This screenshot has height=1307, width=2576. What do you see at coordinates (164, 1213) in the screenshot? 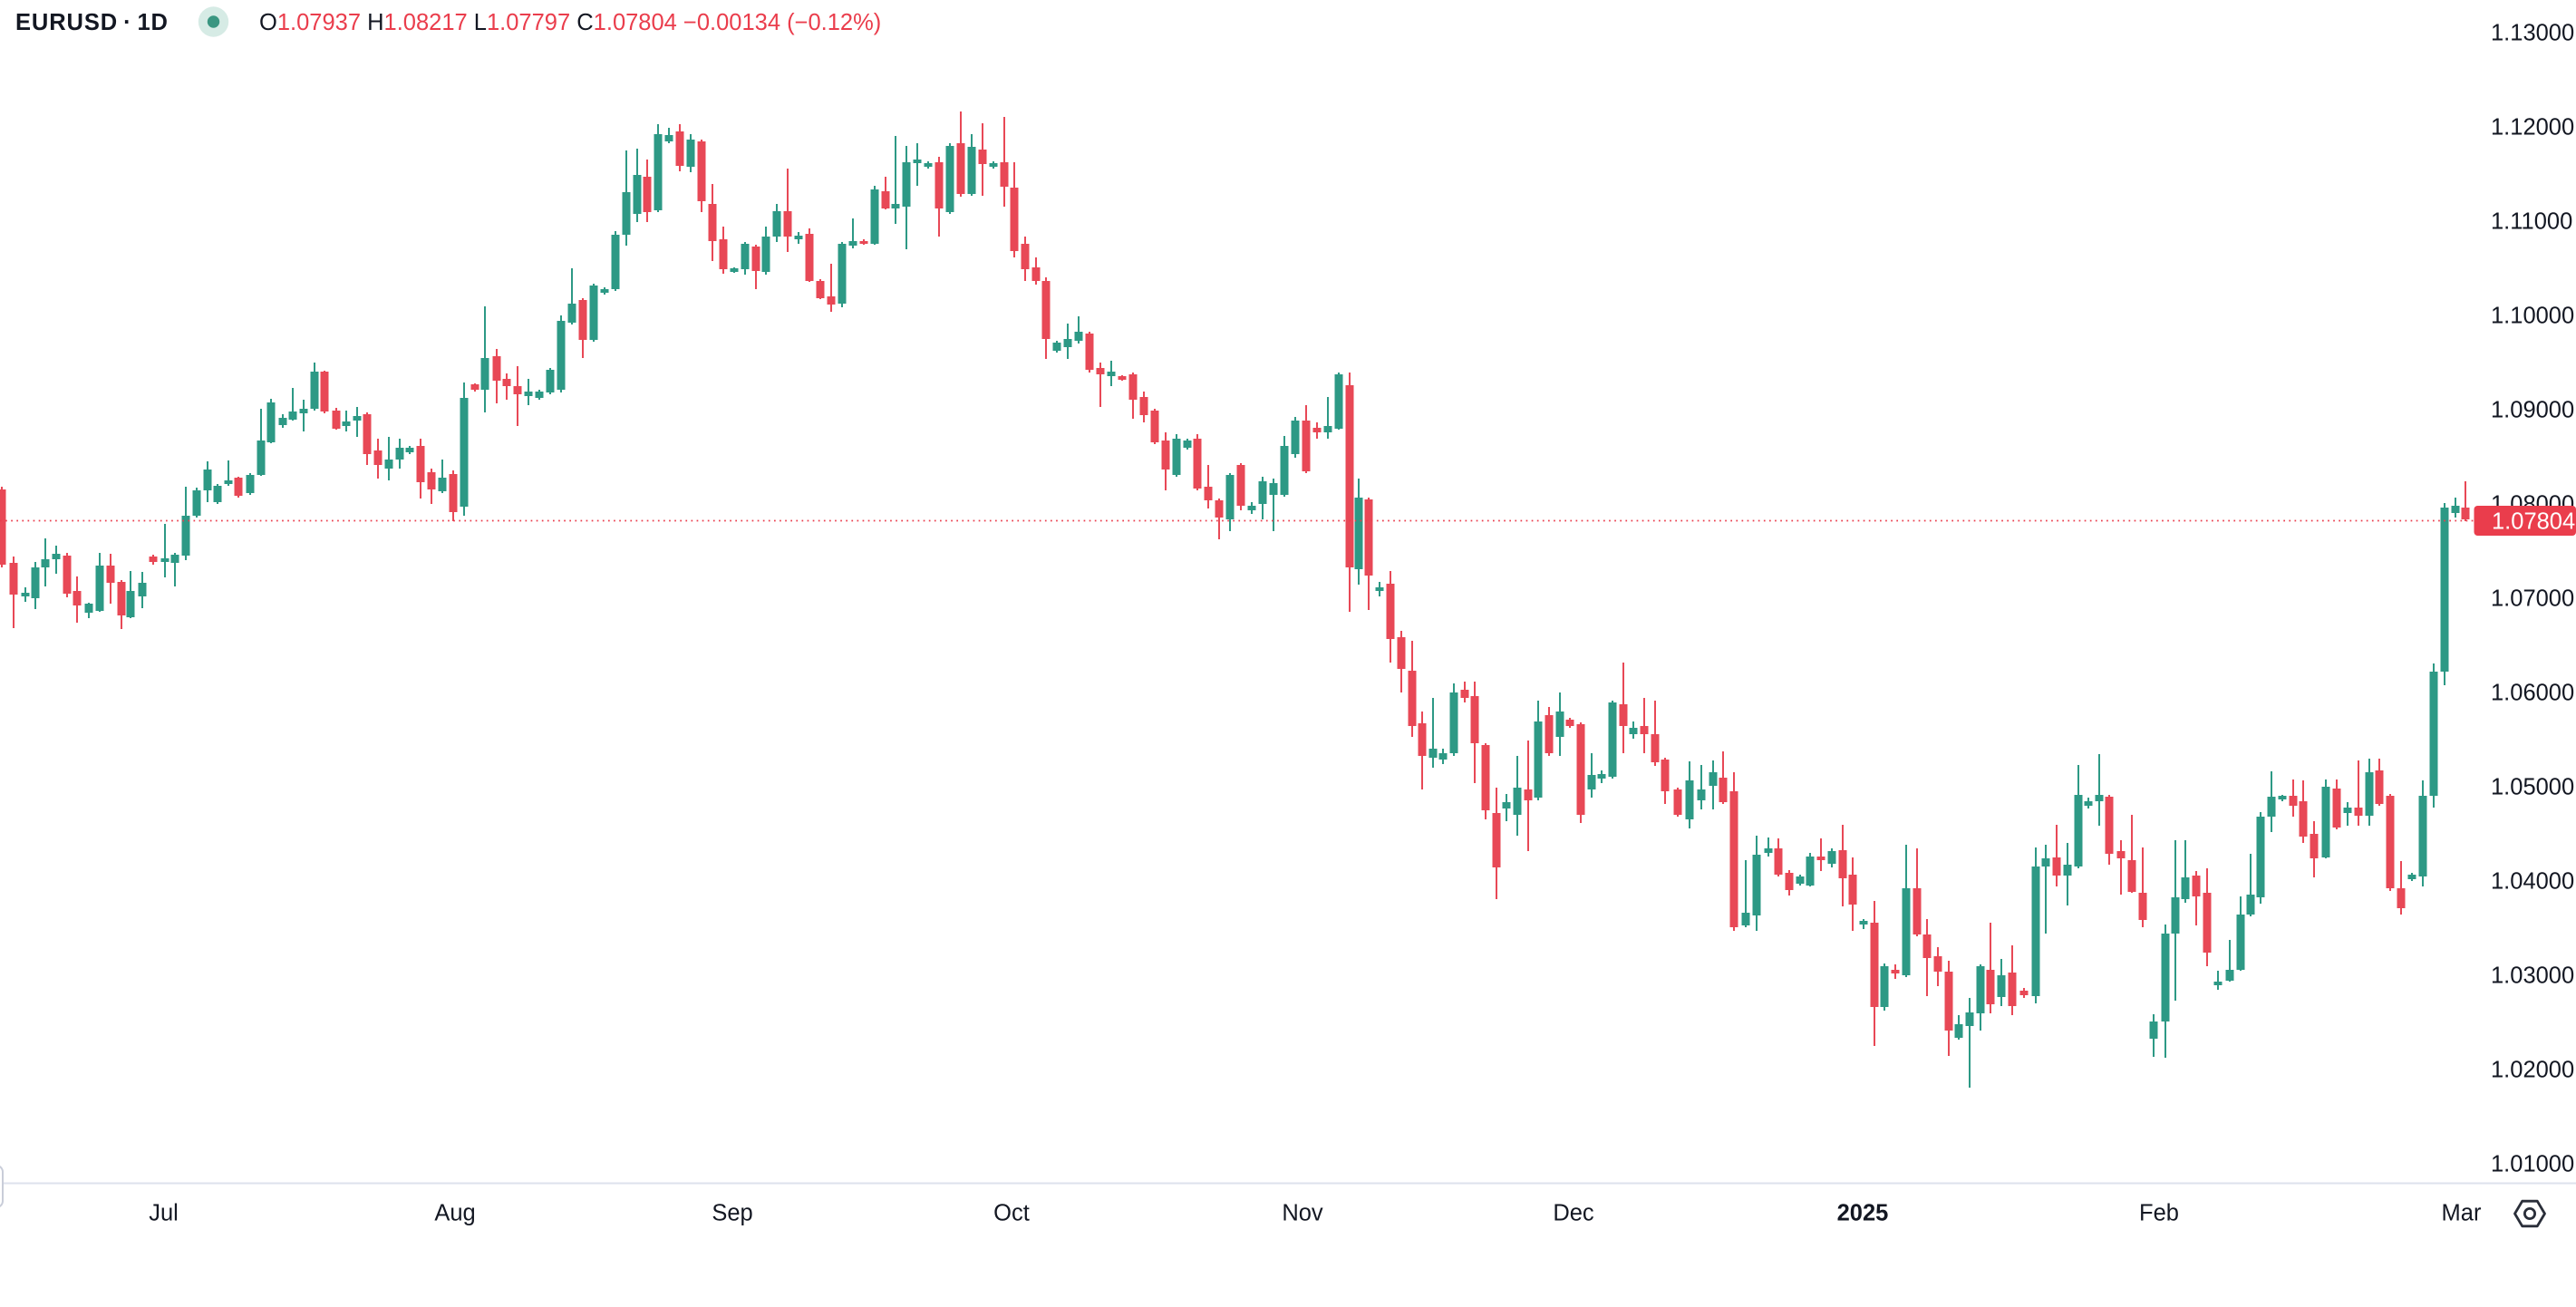
I see `svg-text: Jul` at bounding box center [164, 1213].